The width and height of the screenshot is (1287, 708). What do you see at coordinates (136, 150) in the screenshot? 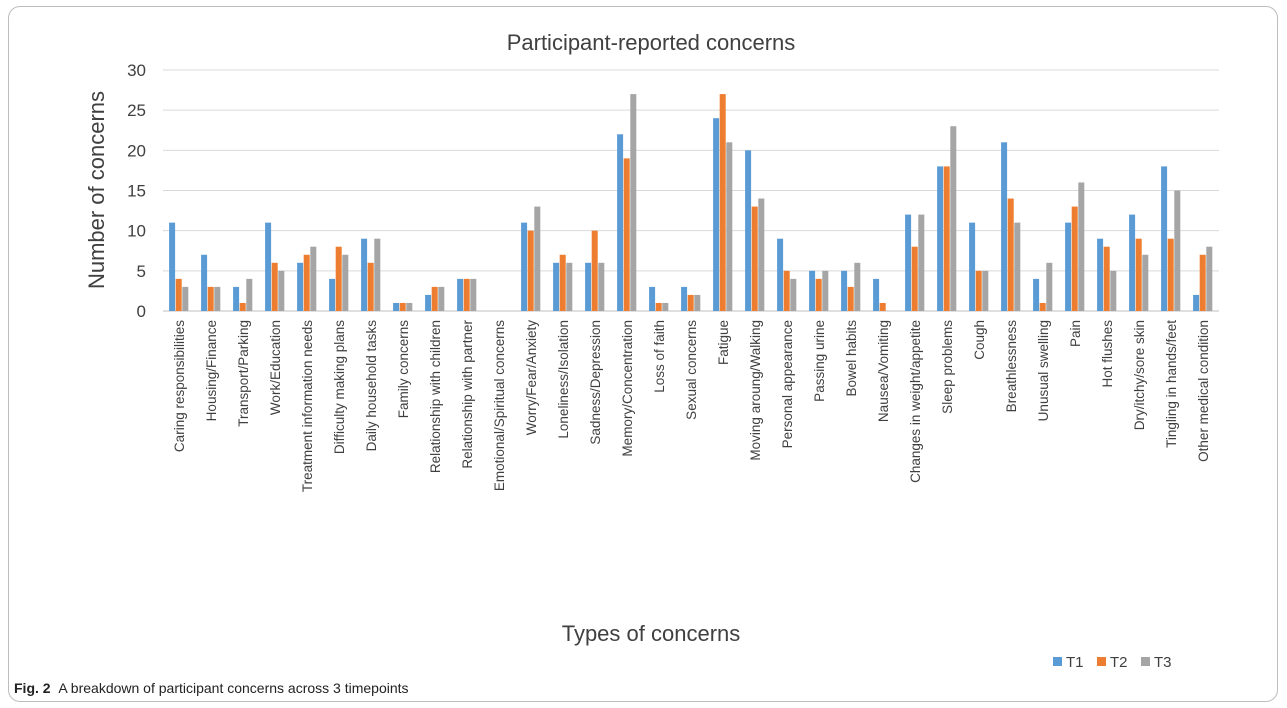
I see `y-tick-label: 20` at bounding box center [136, 150].